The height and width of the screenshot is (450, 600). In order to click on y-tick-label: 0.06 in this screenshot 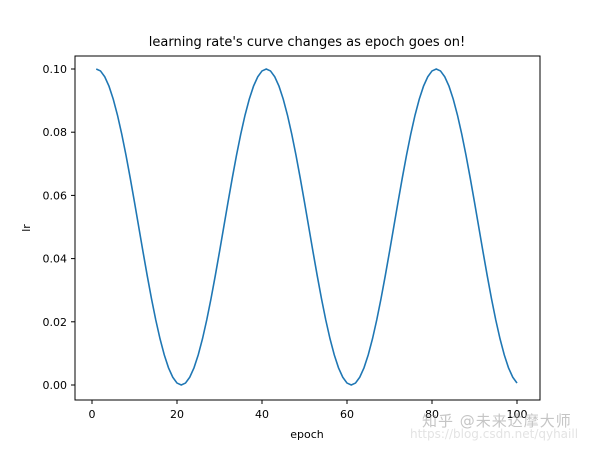, I will do `click(55, 195)`.